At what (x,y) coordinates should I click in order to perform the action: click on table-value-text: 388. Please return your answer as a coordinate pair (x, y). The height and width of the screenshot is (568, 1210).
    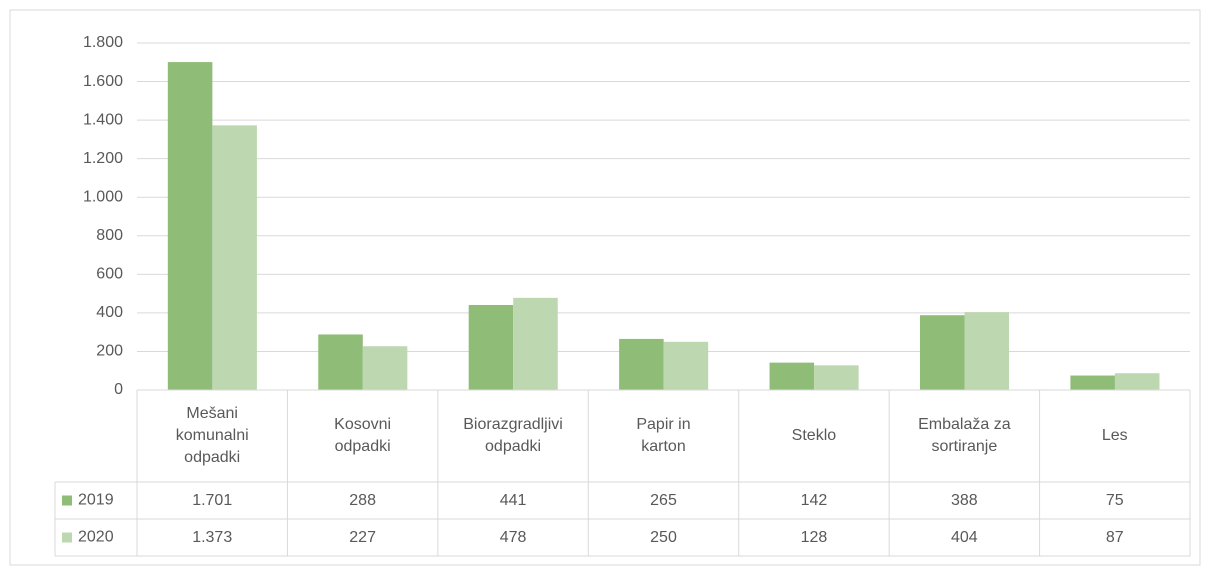
    Looking at the image, I should click on (964, 500).